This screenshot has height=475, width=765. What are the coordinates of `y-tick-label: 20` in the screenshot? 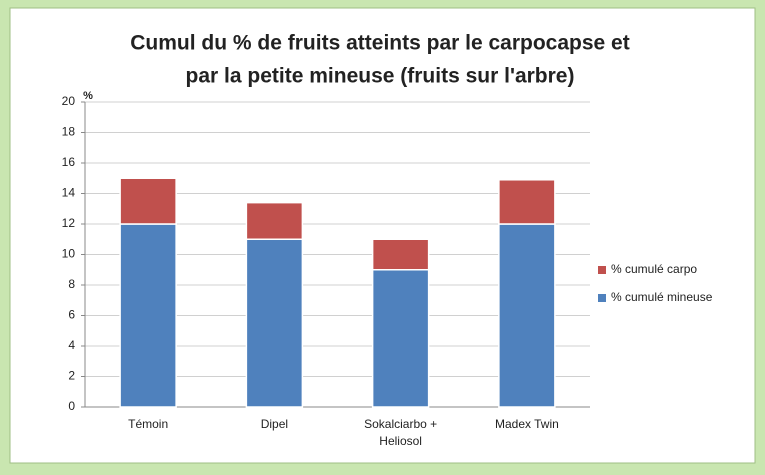 It's located at (69, 101).